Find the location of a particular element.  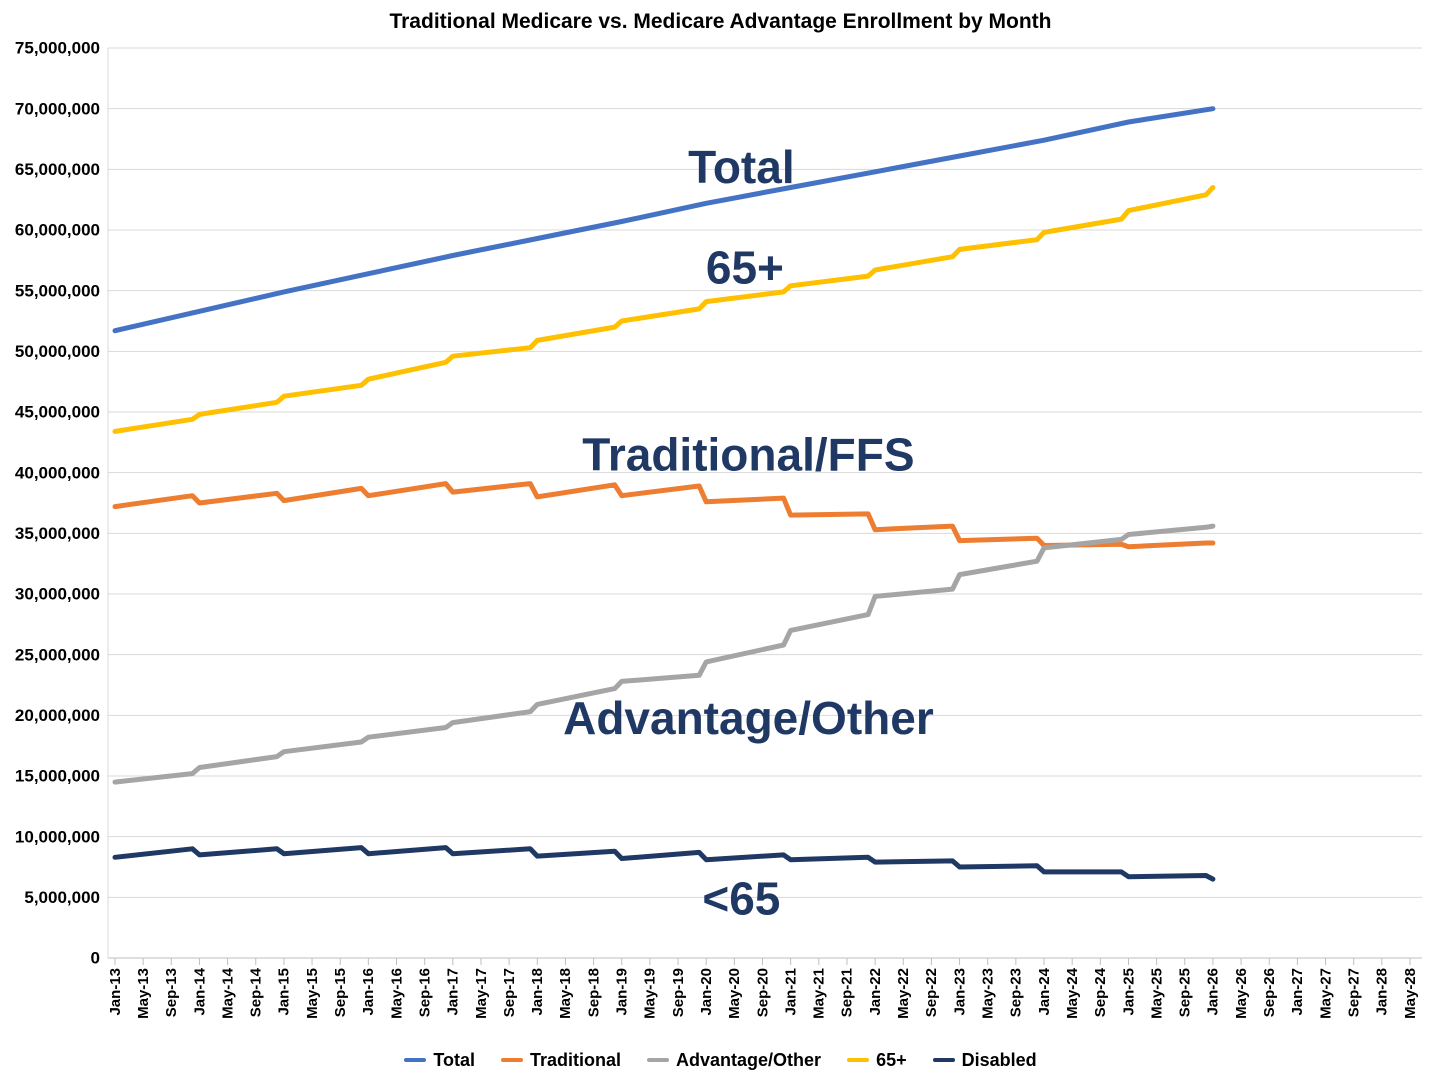

legend-label-65plus: 65+ is located at coordinates (891, 1059).